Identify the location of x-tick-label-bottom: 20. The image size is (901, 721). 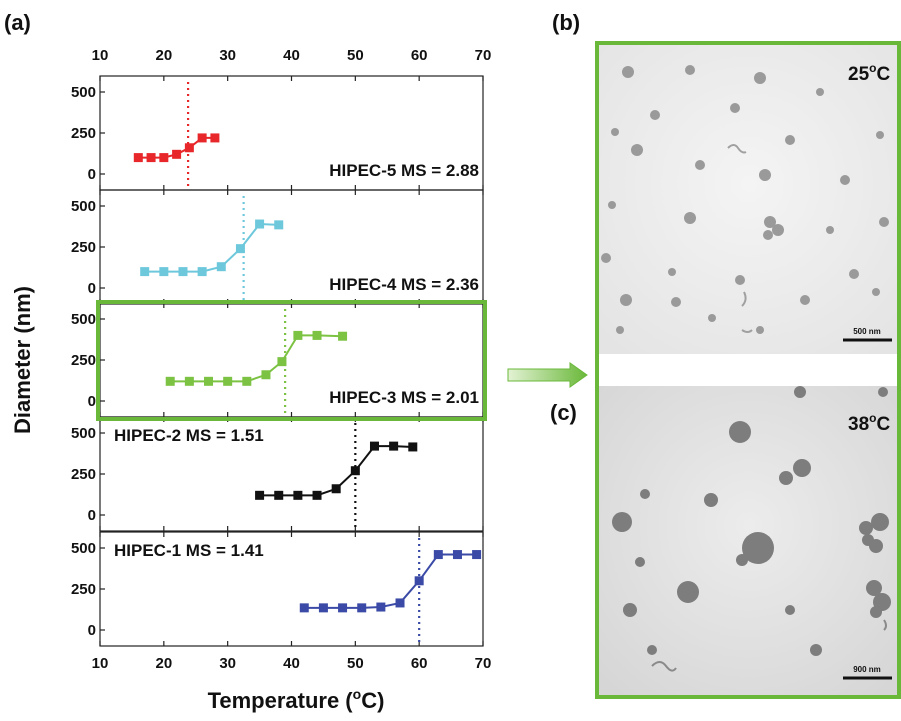
(163, 663).